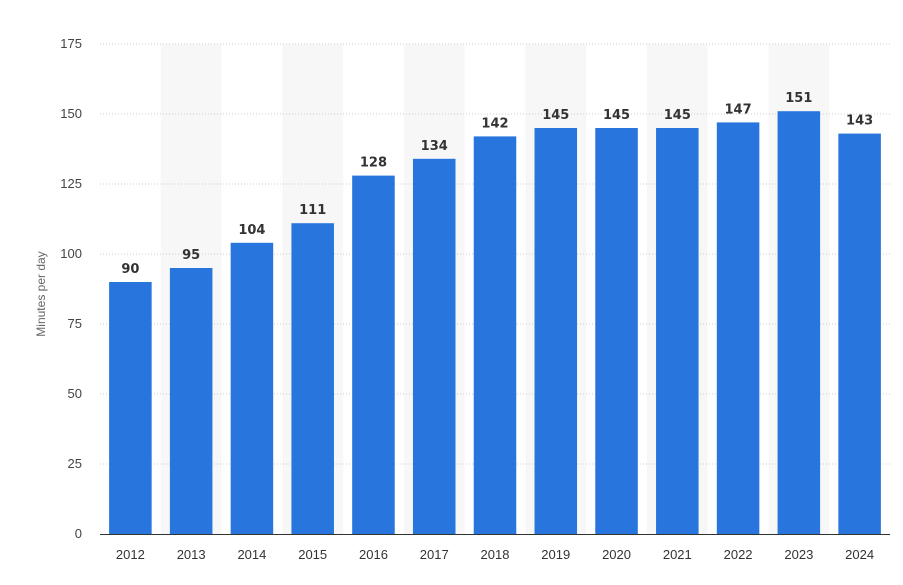 Image resolution: width=903 pixels, height=585 pixels. Describe the element at coordinates (494, 123) in the screenshot. I see `data-label: 142` at that location.